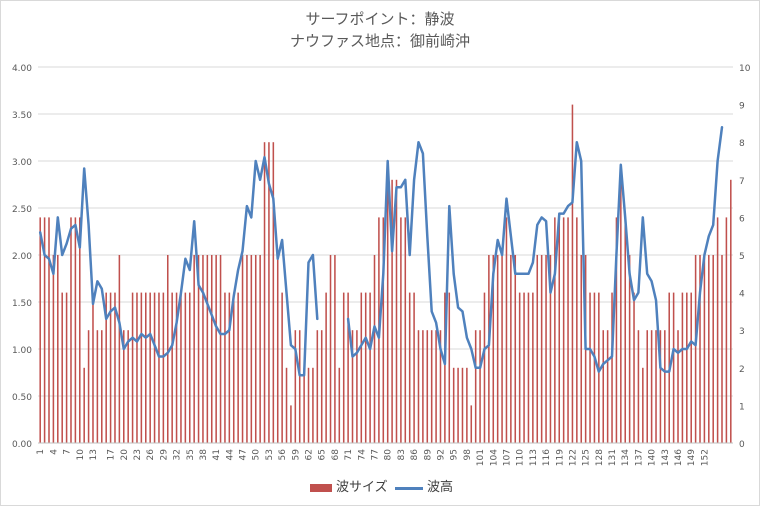 Image resolution: width=760 pixels, height=506 pixels. I want to click on x-tick-label: 131, so click(613, 457).